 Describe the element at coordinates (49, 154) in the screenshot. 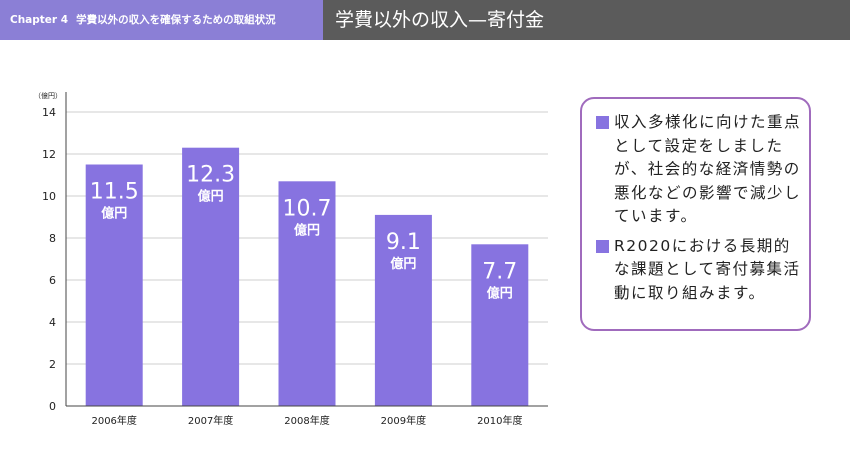

I see `y-tick-label: 12` at that location.